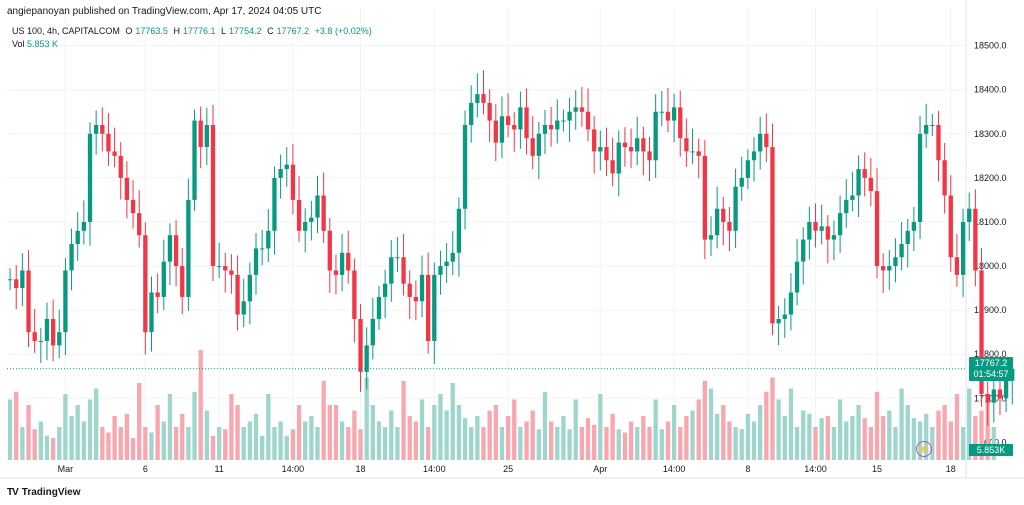  I want to click on high-label: H, so click(176, 31).